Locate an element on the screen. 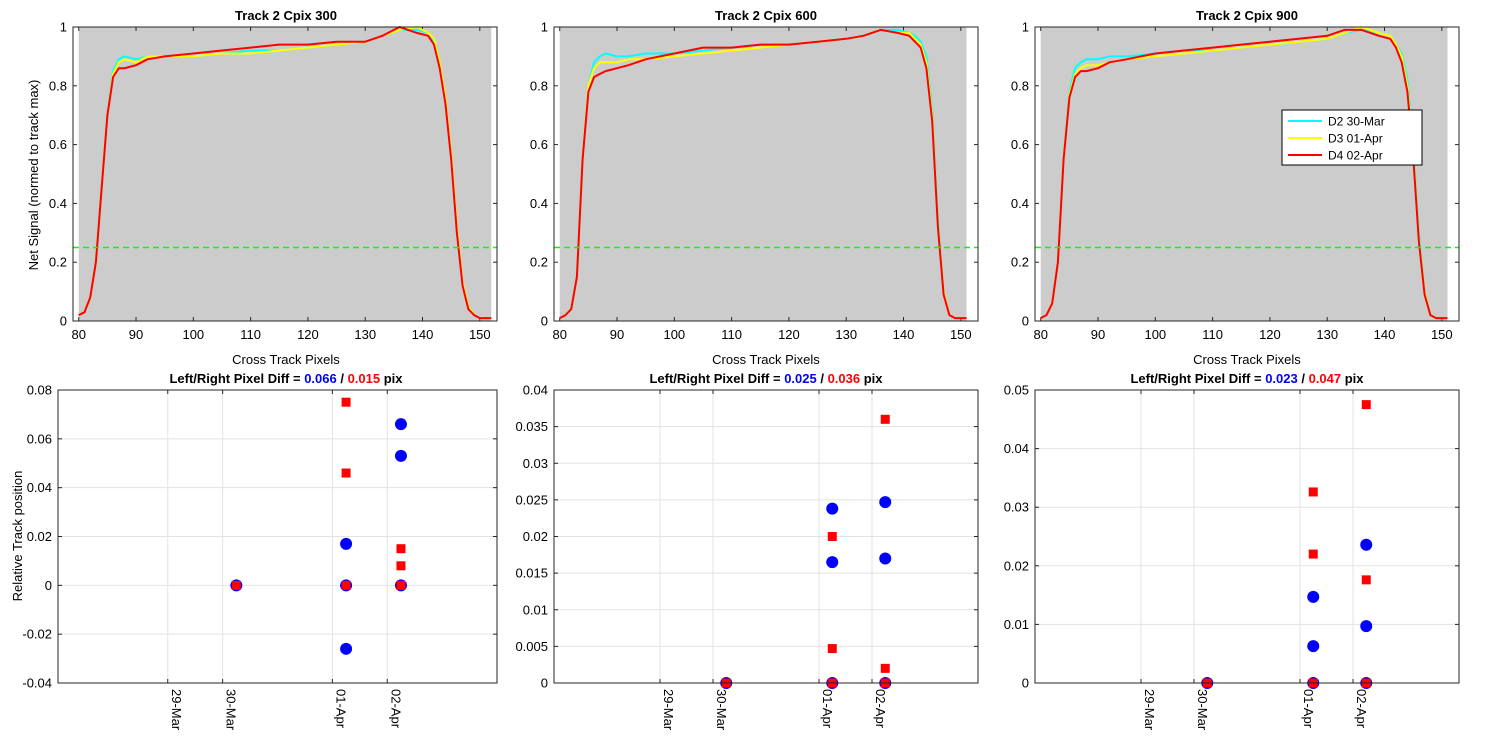 The height and width of the screenshot is (750, 1500). panel-5-title-right: 0.036 is located at coordinates (844, 378).